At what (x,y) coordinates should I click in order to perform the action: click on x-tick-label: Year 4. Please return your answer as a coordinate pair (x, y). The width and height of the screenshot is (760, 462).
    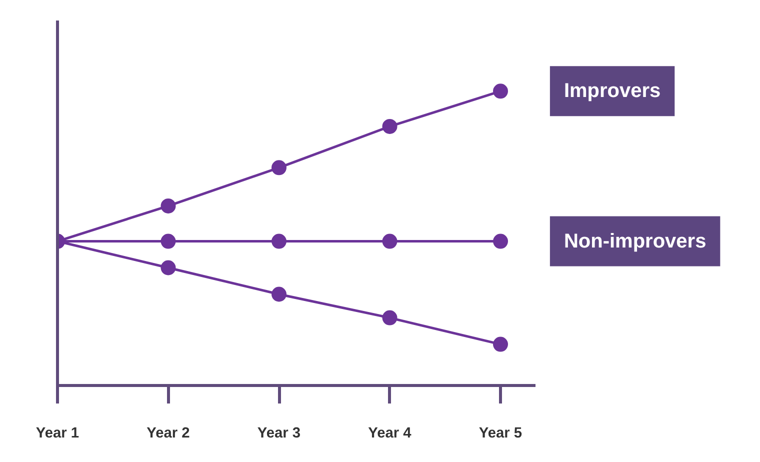
    Looking at the image, I should click on (390, 434).